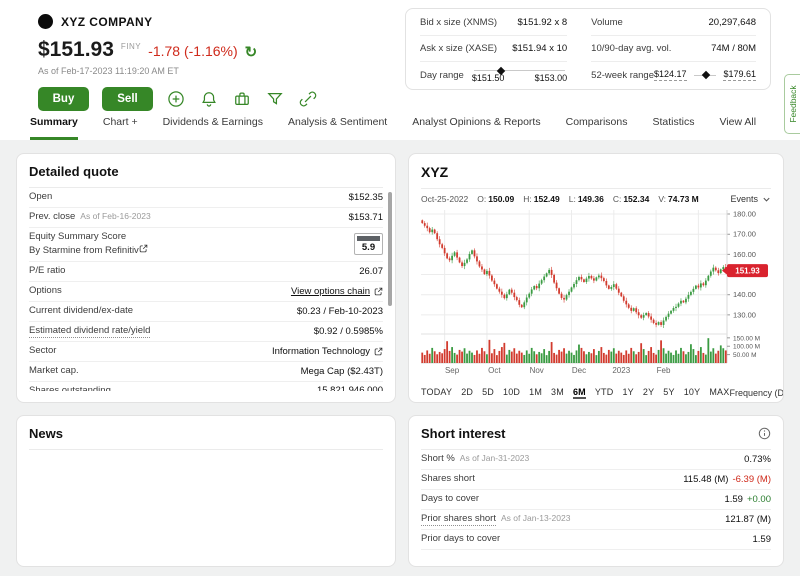 The image size is (800, 576). I want to click on options-chain-link: View options chain, so click(330, 291).